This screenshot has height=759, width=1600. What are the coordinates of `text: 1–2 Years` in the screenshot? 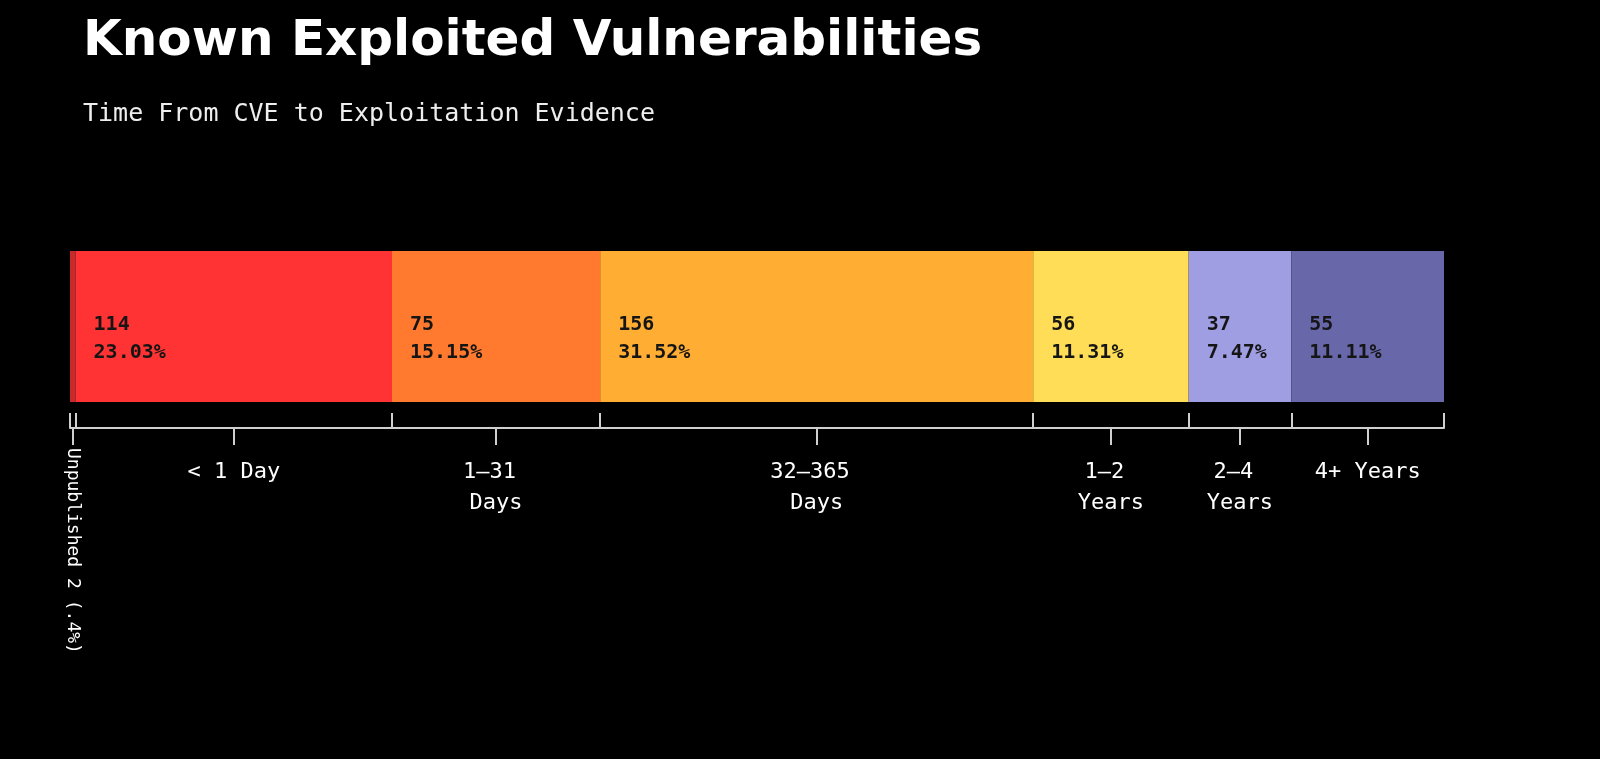 It's located at (1111, 486).